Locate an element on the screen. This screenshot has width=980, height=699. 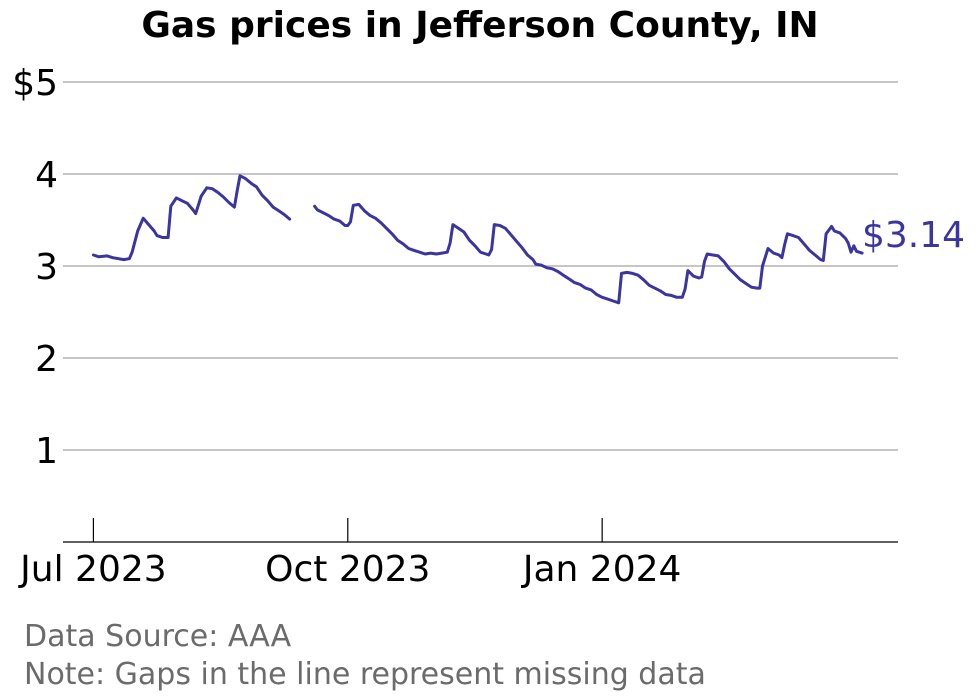
price-series is located at coordinates (477, 239).